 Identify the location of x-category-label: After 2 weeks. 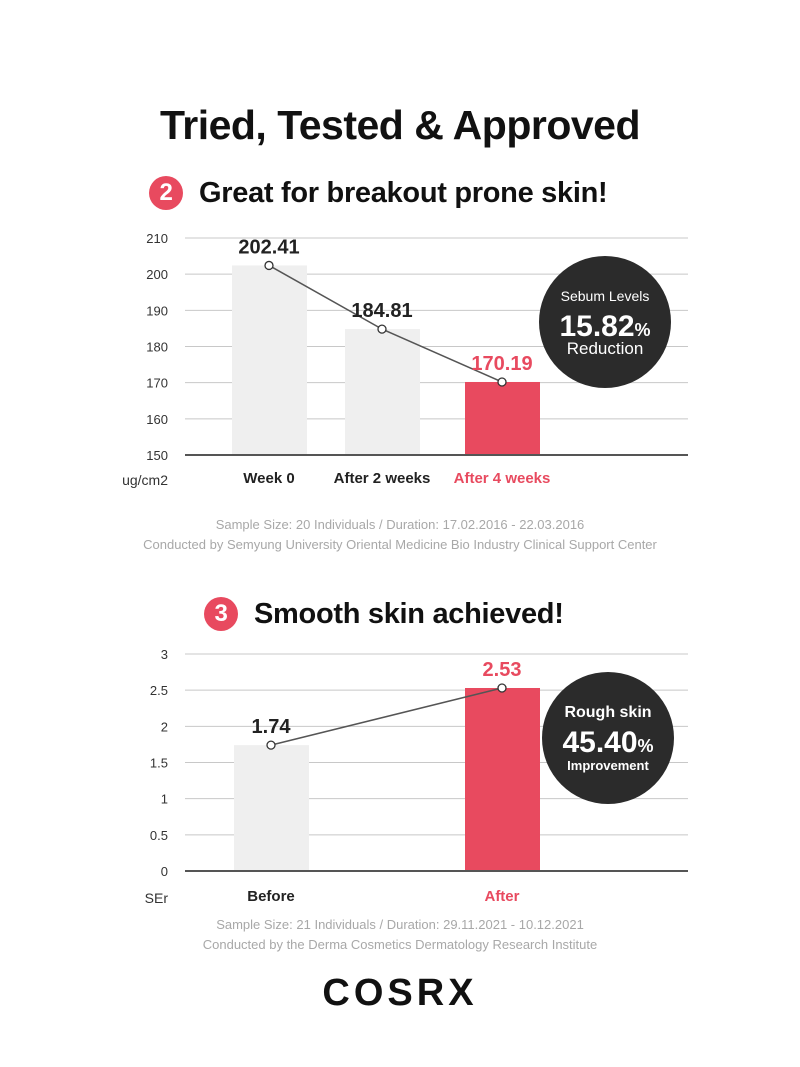
(382, 478).